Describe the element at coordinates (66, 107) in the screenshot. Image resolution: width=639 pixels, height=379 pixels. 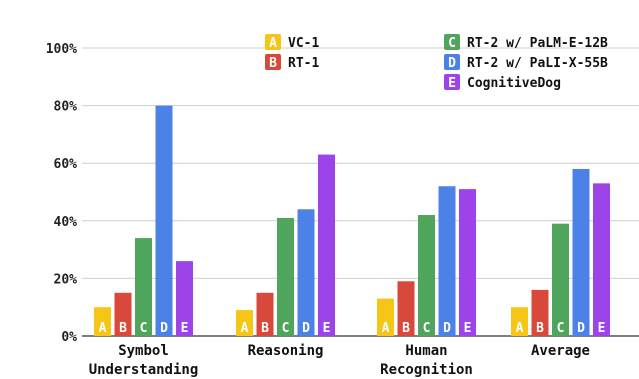
I see `y-tick-label: 80%` at that location.